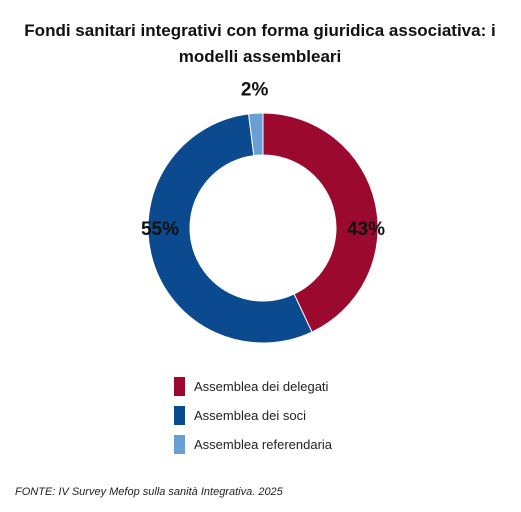  What do you see at coordinates (179, 444) in the screenshot?
I see `legend-swatch-referendaria` at bounding box center [179, 444].